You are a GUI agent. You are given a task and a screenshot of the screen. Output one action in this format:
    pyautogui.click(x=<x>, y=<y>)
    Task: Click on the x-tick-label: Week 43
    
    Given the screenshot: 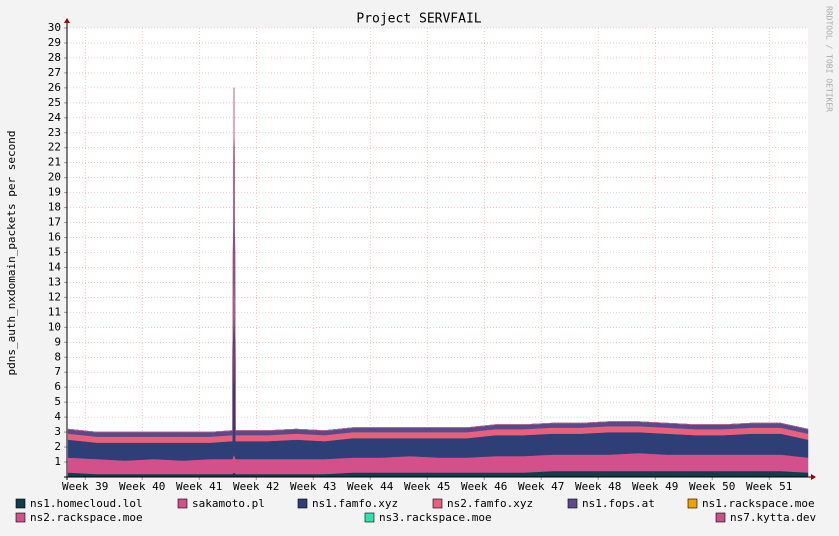 What is the action you would take?
    pyautogui.click(x=313, y=486)
    